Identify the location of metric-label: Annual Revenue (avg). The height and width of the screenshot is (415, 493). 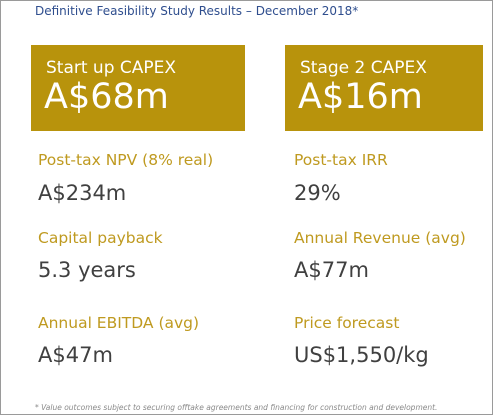
(380, 238).